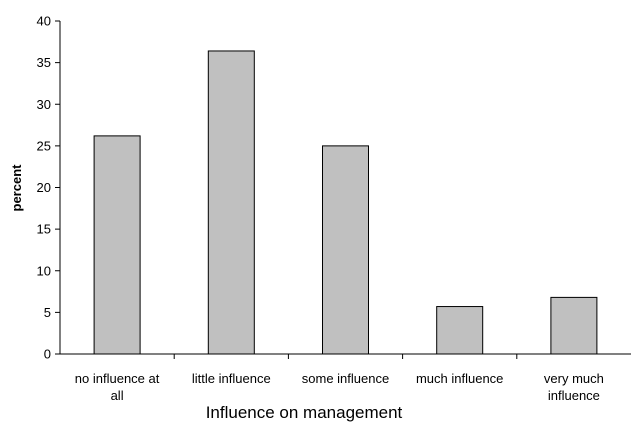 This screenshot has width=631, height=423. I want to click on y-tick-label: 40, so click(44, 21).